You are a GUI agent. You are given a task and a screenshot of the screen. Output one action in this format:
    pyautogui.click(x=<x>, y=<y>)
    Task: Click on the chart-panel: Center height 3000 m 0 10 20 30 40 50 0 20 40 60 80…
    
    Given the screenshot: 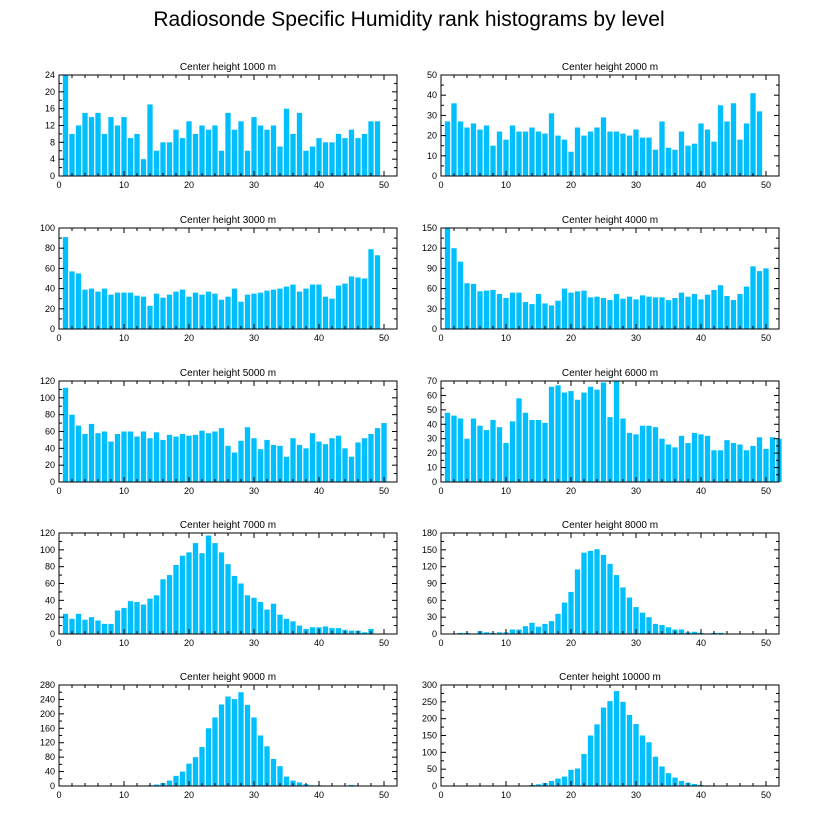 What is the action you would take?
    pyautogui.click(x=219, y=279)
    